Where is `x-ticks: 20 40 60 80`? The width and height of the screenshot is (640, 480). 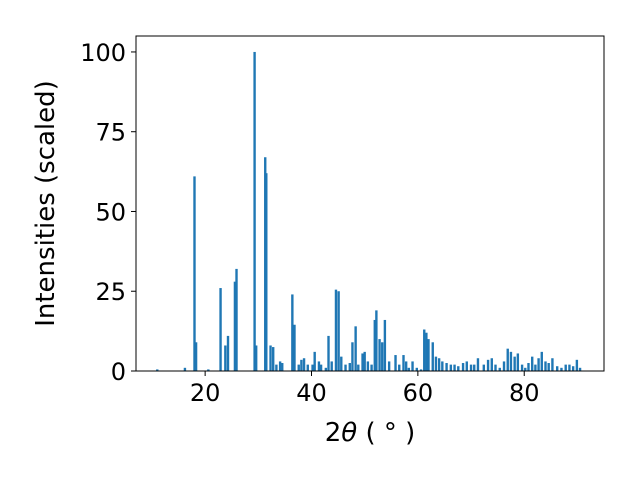 x-ticks: 20 40 60 80 is located at coordinates (365, 389).